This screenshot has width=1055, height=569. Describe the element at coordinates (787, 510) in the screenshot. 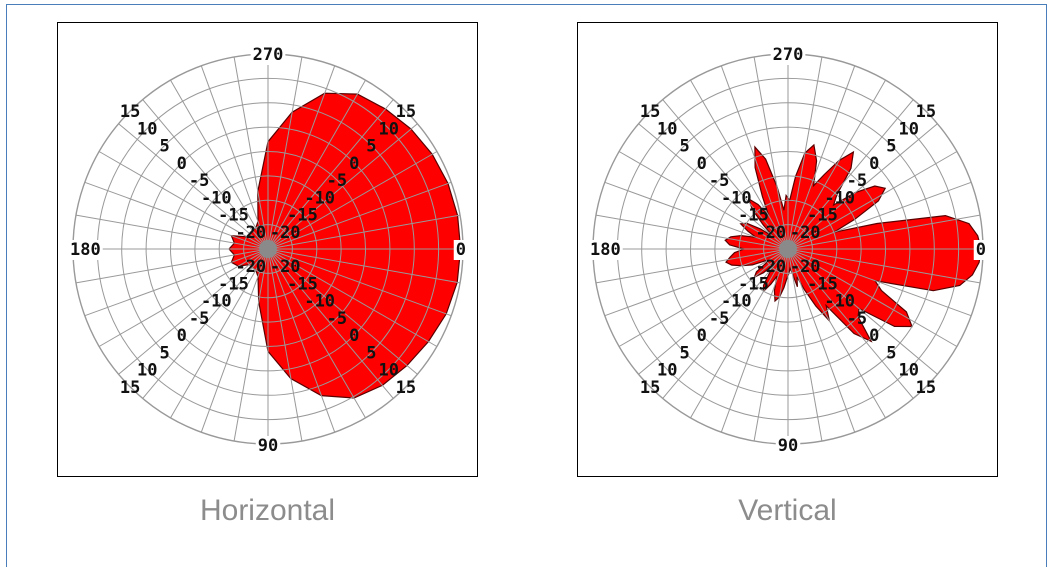

I see `vertical-caption: Vertical` at that location.